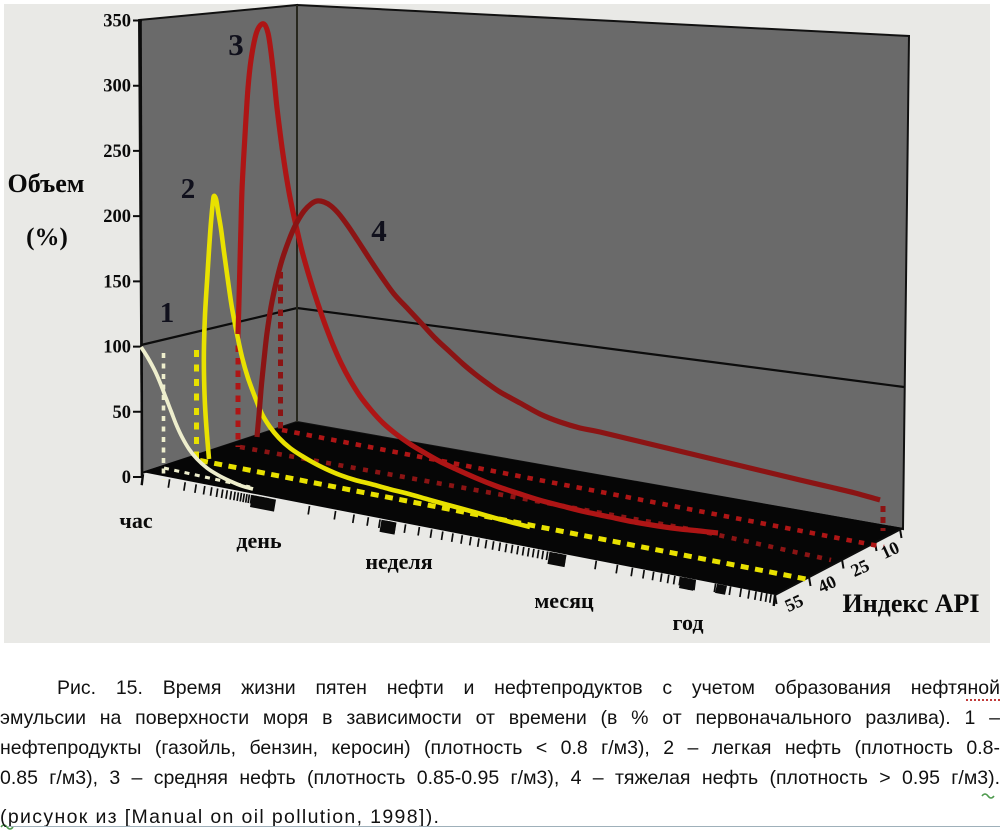  What do you see at coordinates (126, 478) in the screenshot?
I see `svg-text: 0` at bounding box center [126, 478].